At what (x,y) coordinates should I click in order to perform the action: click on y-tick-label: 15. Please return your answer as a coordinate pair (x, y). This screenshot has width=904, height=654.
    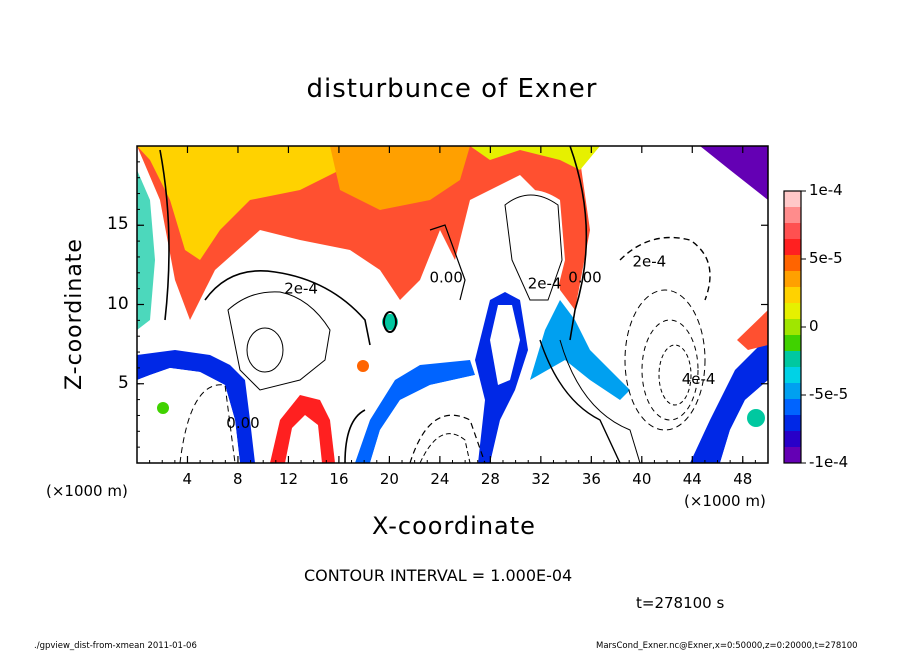
    Looking at the image, I should click on (118, 224).